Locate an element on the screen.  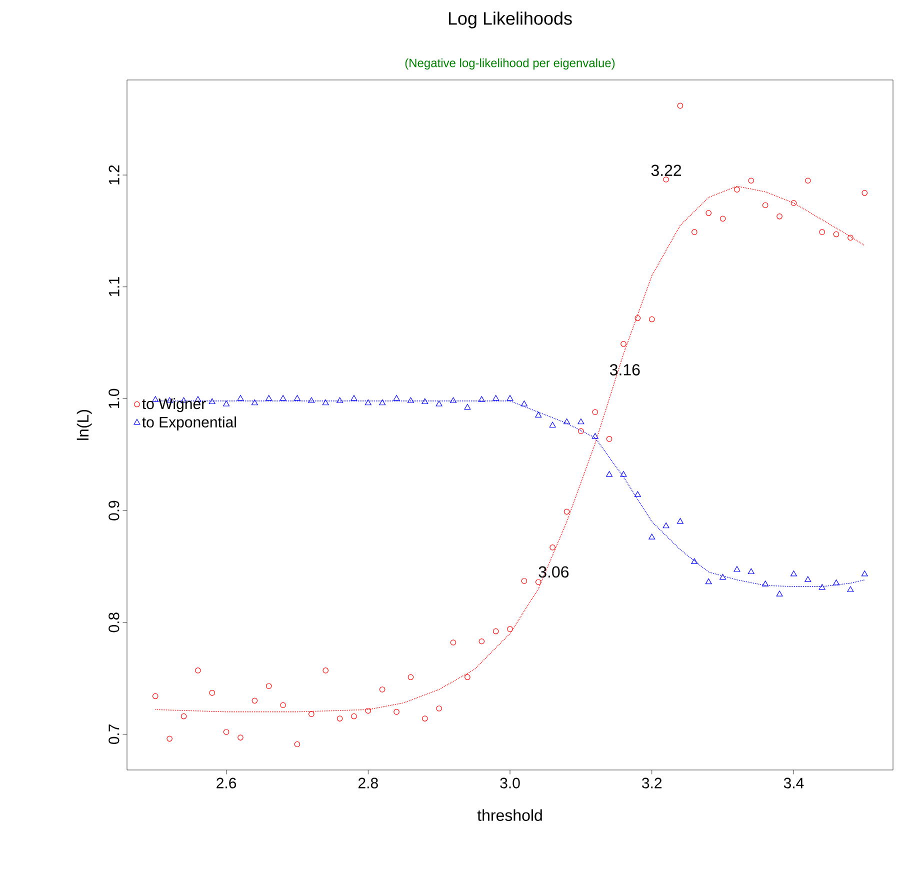
chart-title: Log Likelihoods is located at coordinates (510, 20).